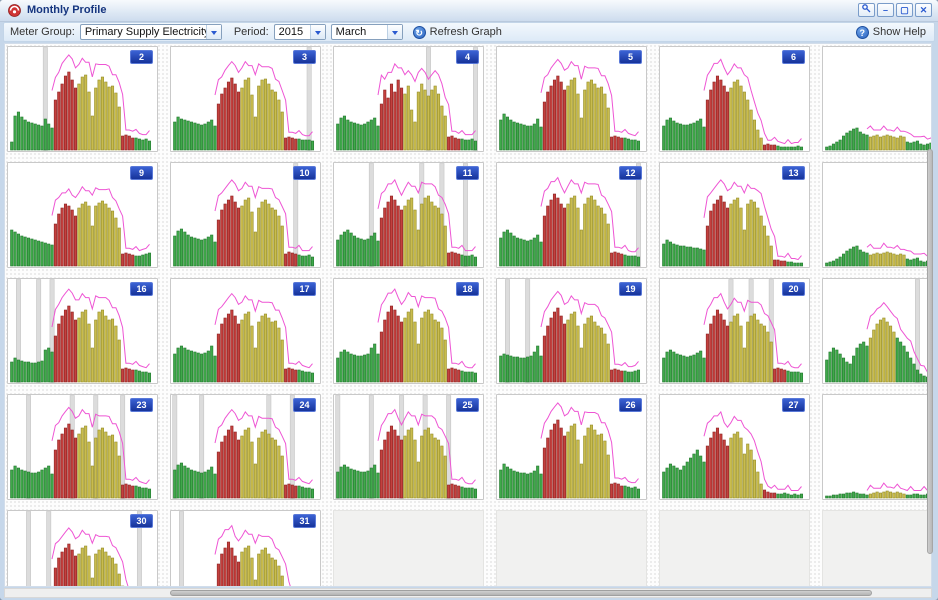 Image resolution: width=938 pixels, height=600 pixels. What do you see at coordinates (734, 215) in the screenshot?
I see `day-chart-cell: 13` at bounding box center [734, 215].